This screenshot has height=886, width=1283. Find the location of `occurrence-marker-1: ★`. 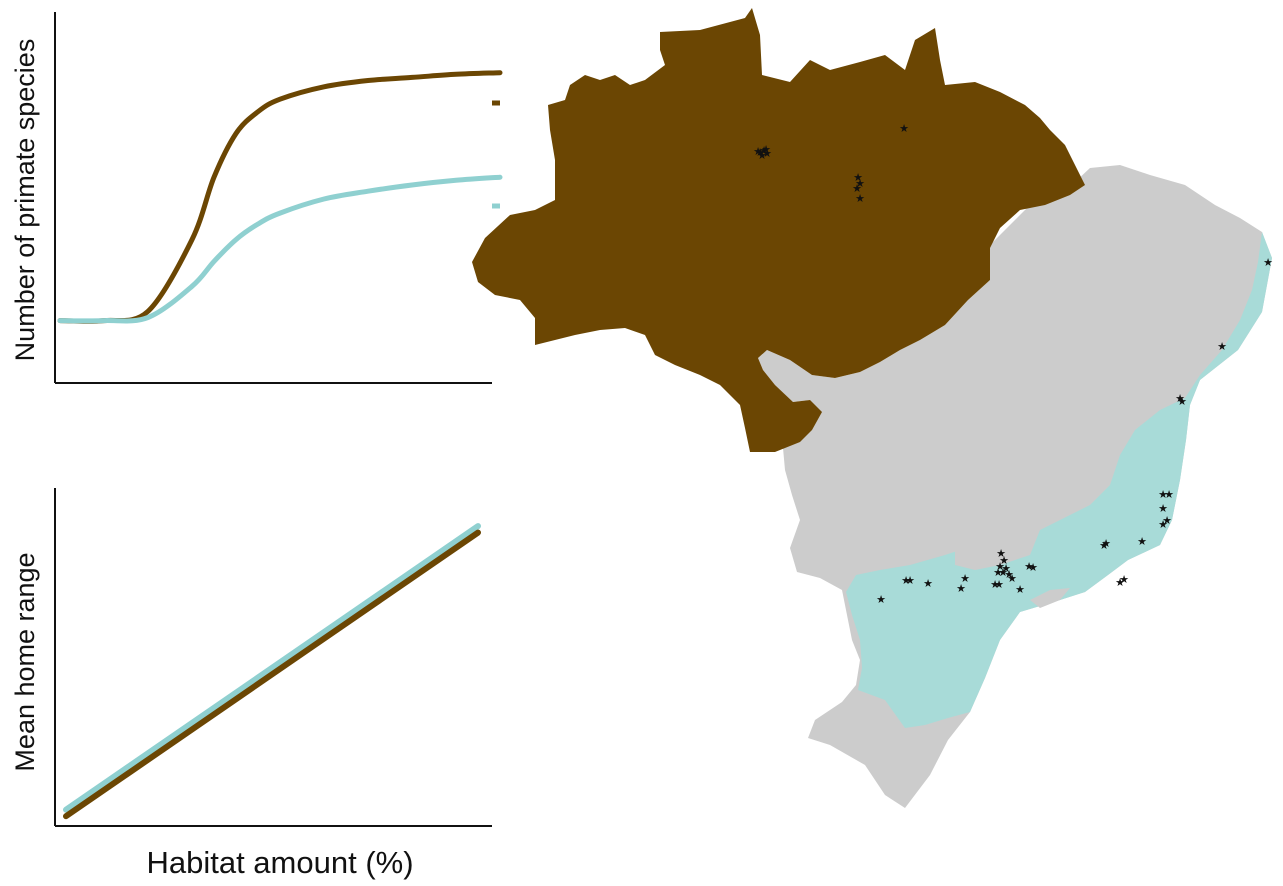

occurrence-marker-1: ★ is located at coordinates (764, 150).